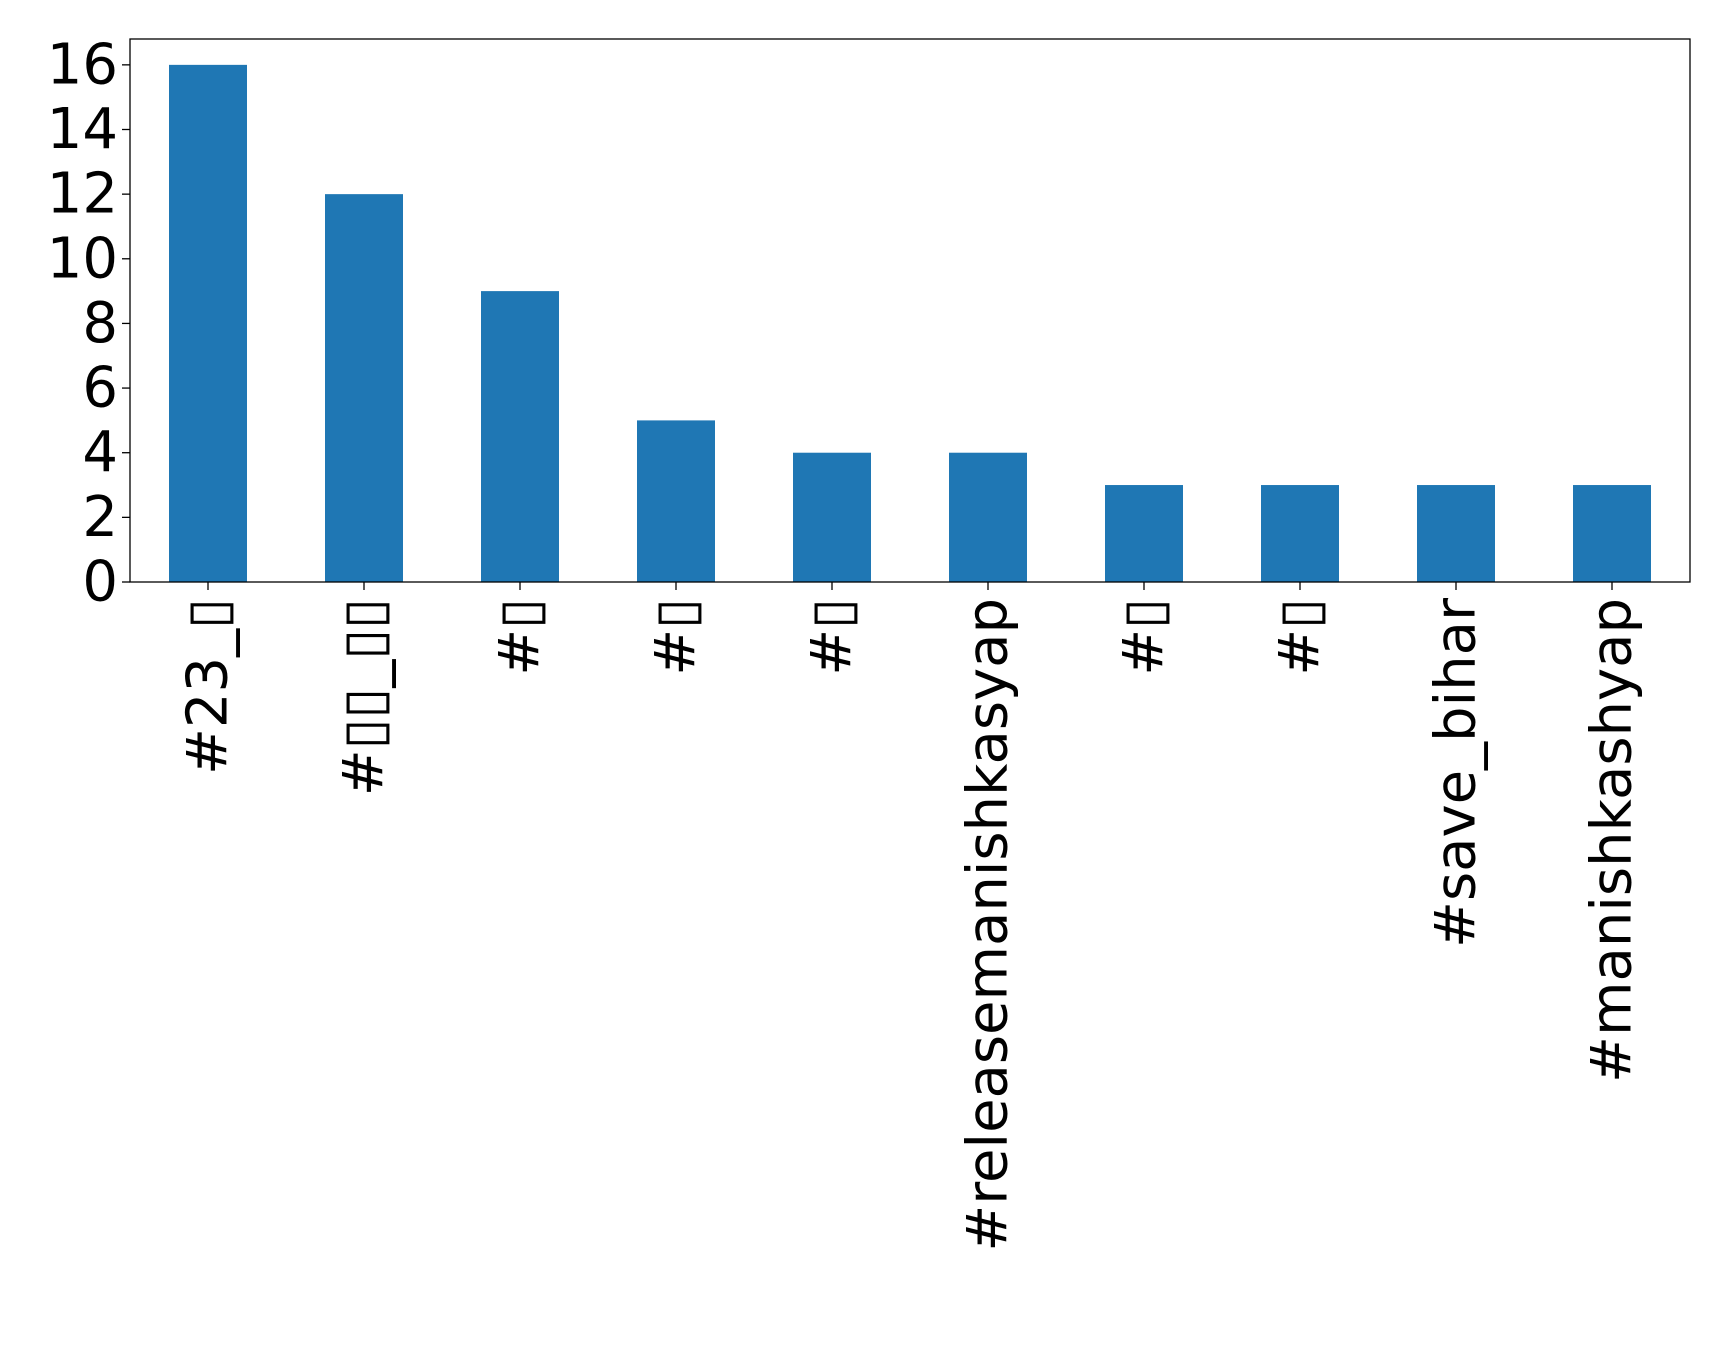 This screenshot has width=1719, height=1357. Describe the element at coordinates (208, 686) in the screenshot. I see `x-tick-label-0: #23_▯` at that location.